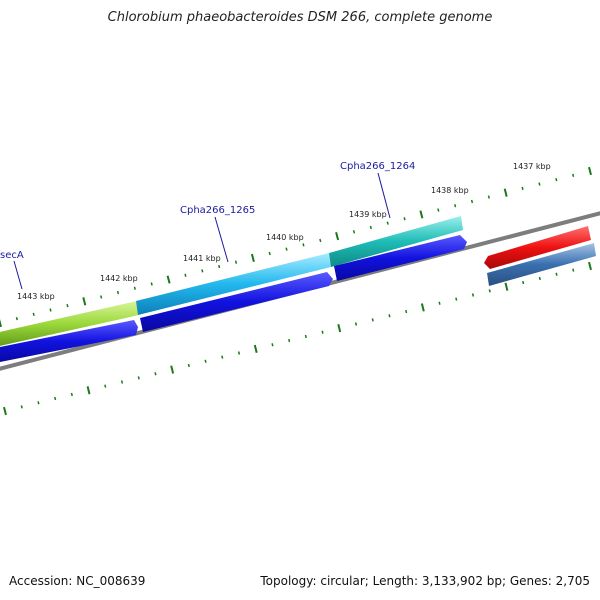 The height and width of the screenshot is (600, 600). Describe the element at coordinates (119, 278) in the screenshot. I see `kbp-label-1442: 1442 kbp` at that location.